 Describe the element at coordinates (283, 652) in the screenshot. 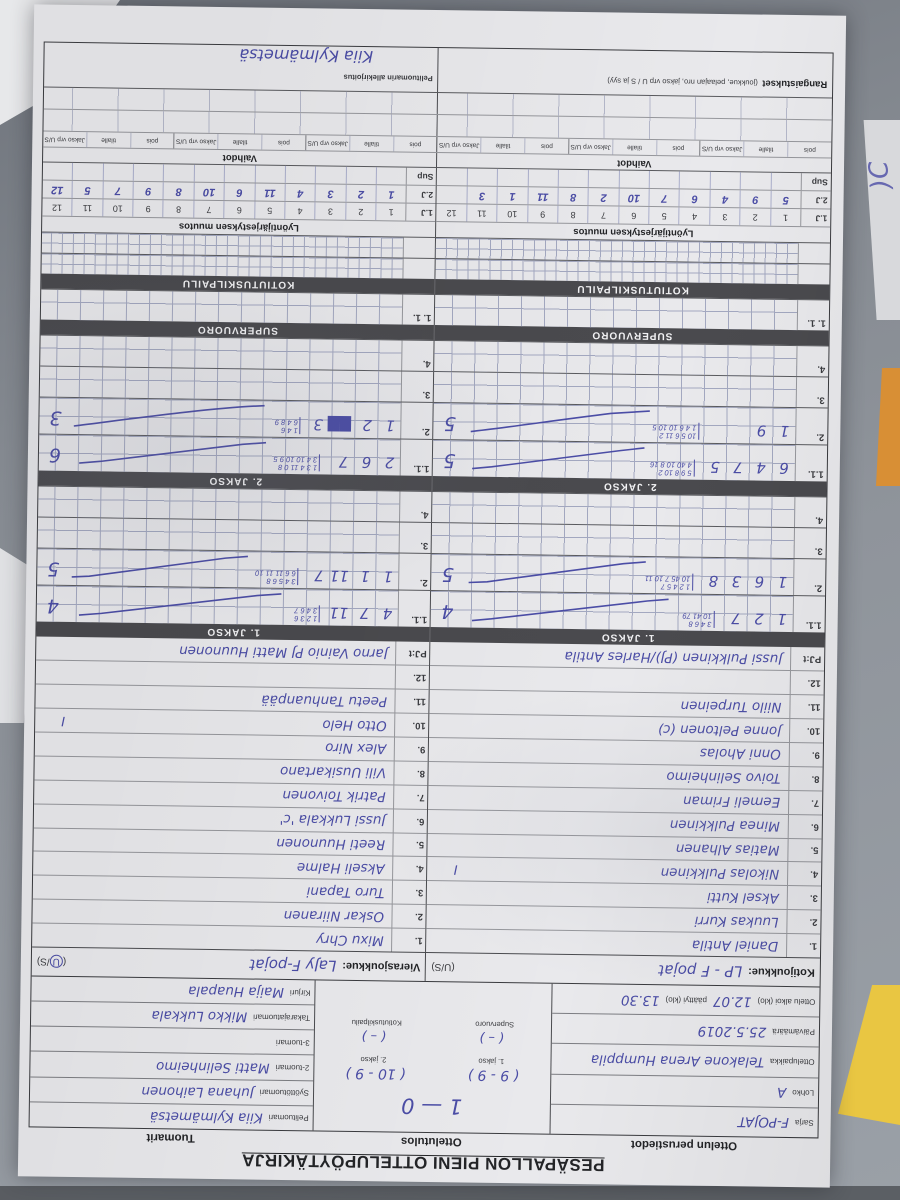

I see `player-name: Jarno Vainio PJ Matti Huunonen` at that location.